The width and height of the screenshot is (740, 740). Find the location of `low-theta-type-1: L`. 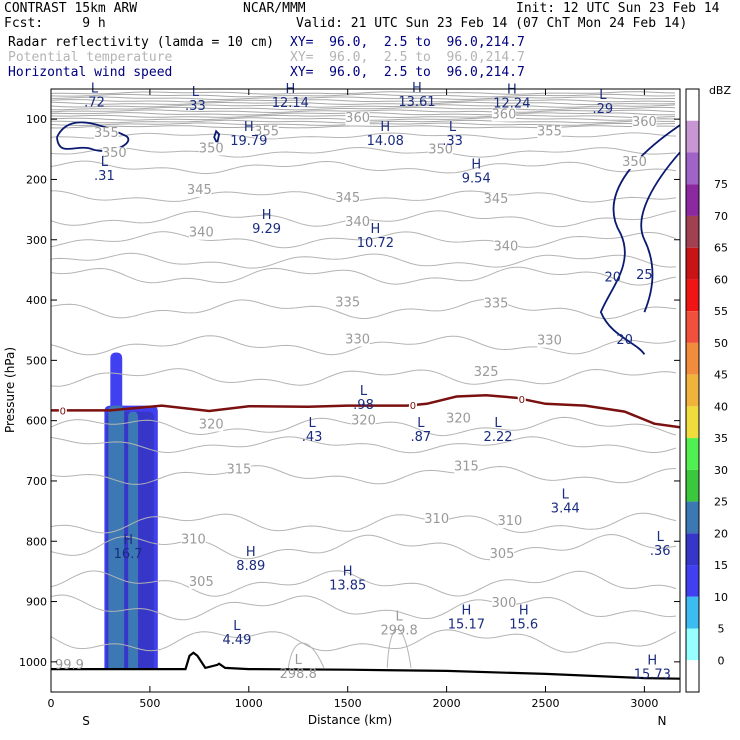

low-theta-type-1: L is located at coordinates (299, 660).